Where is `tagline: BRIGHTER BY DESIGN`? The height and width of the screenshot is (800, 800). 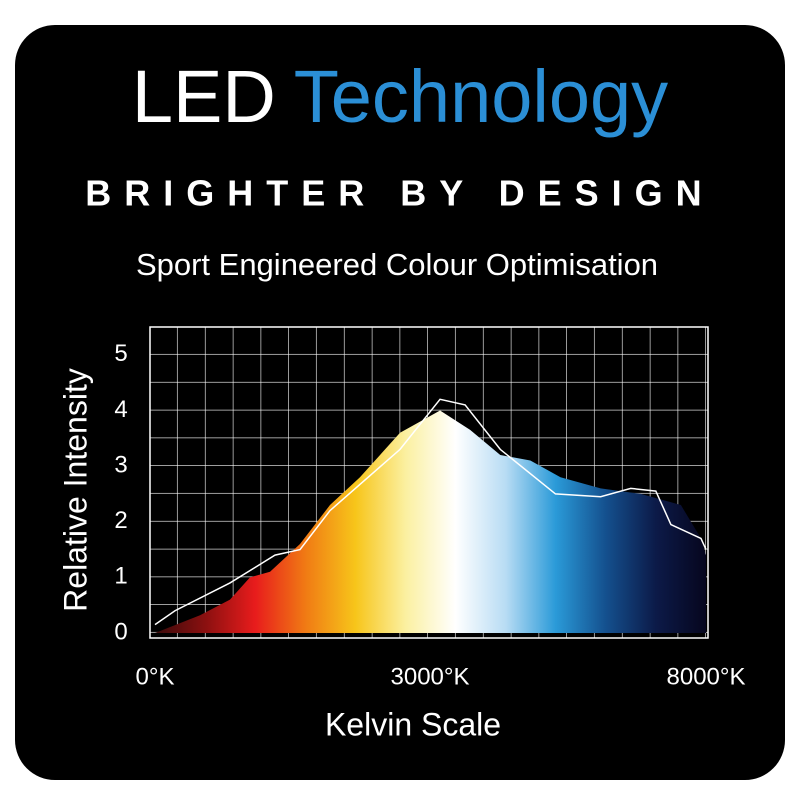 tagline: BRIGHTER BY DESIGN is located at coordinates (399, 193).